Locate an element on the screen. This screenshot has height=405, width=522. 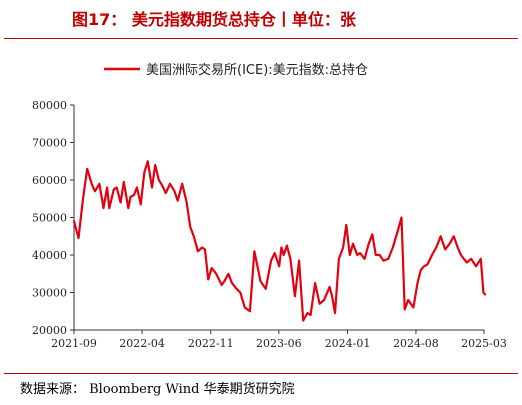
legend: 美国洲际交易所(ICE):美元指数:总持仓 is located at coordinates (236, 70).